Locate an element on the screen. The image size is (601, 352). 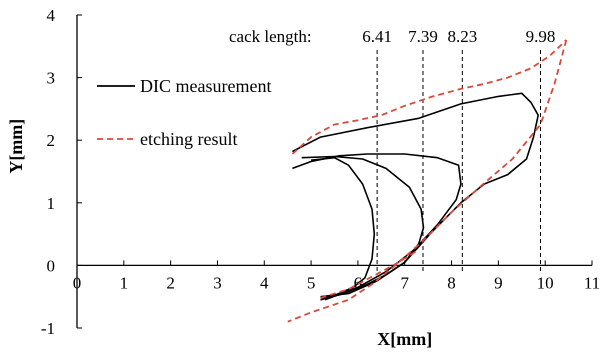
x-tick-label: 8 is located at coordinates (451, 282).